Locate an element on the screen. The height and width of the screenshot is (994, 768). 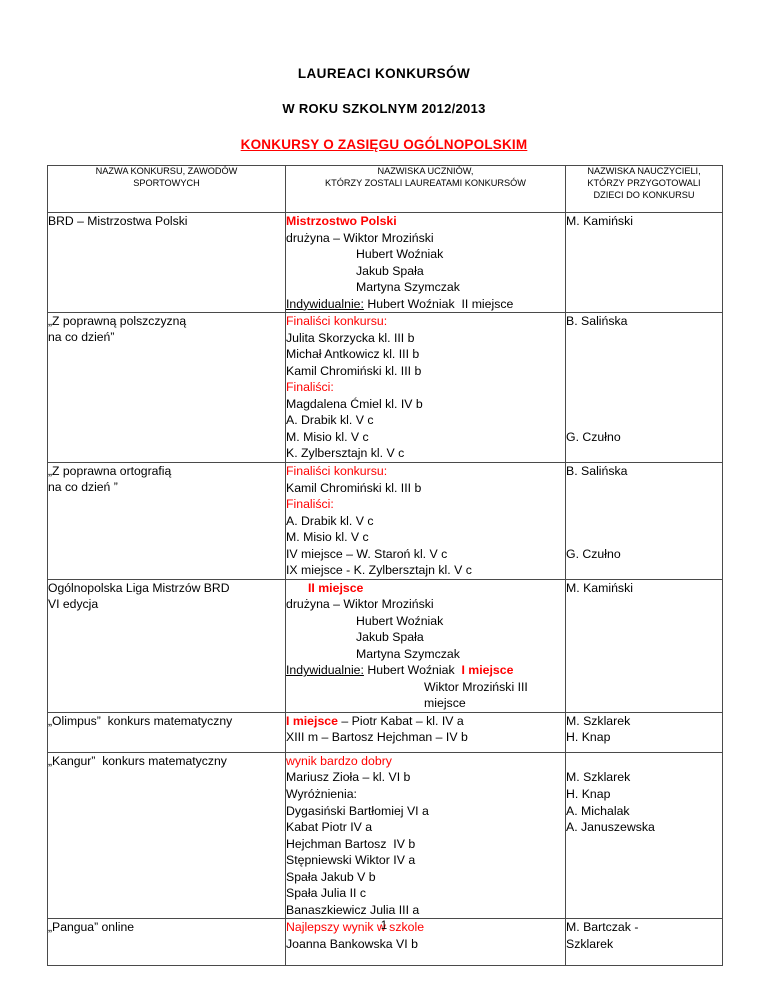
competition-name-line: „Kangur” konkurs matematyczny is located at coordinates (137, 760).